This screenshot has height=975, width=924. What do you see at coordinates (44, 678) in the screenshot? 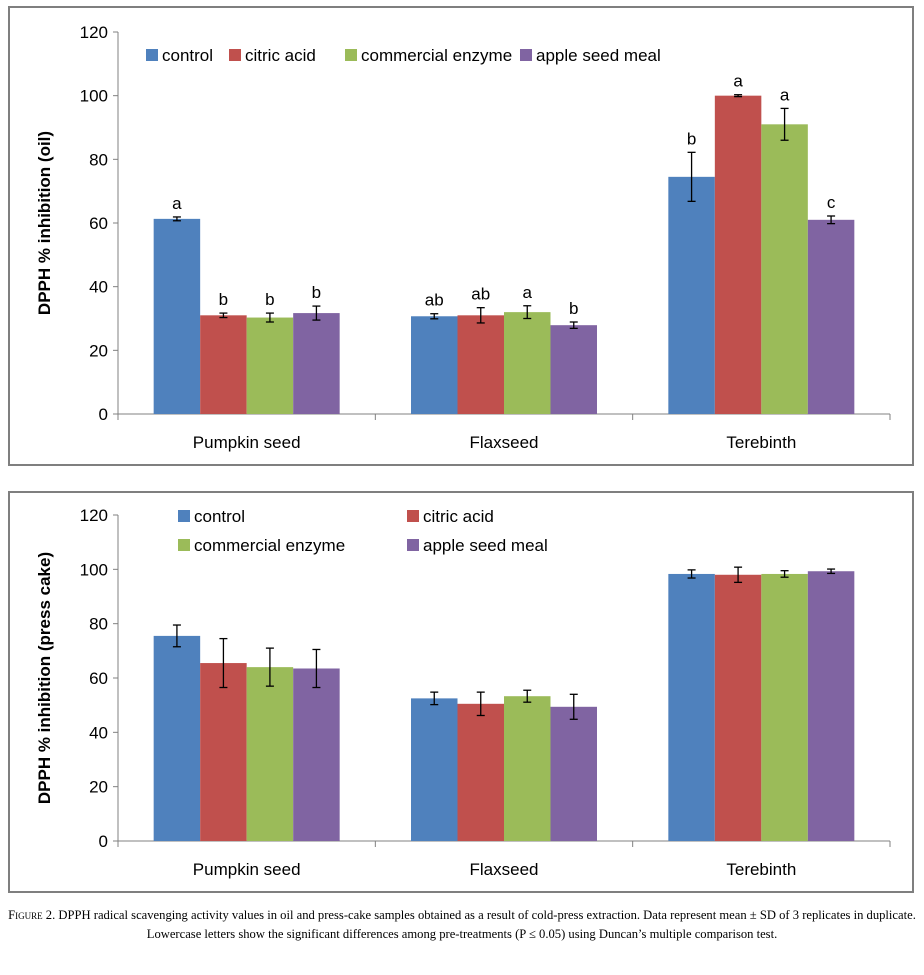
I see `y-axis-title: DPPH % inhibition (press cake)` at bounding box center [44, 678].